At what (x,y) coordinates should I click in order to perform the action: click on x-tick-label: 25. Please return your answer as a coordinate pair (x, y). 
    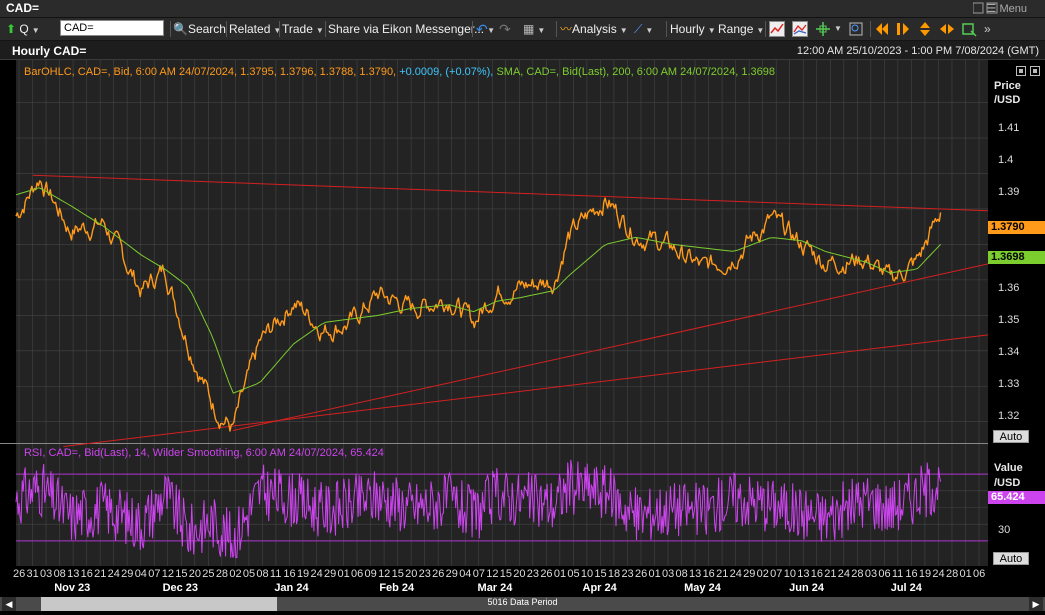
    Looking at the image, I should click on (208, 574).